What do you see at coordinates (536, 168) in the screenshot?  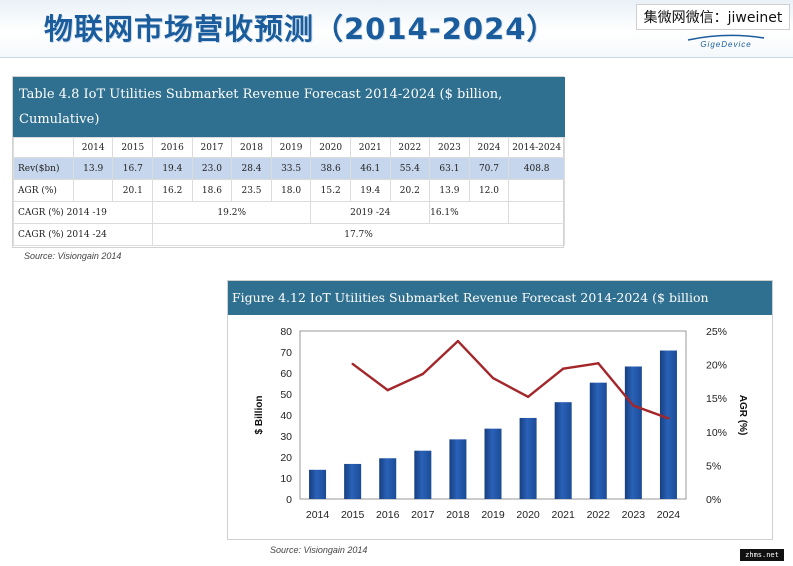 I see `table-cell: 408.8` at bounding box center [536, 168].